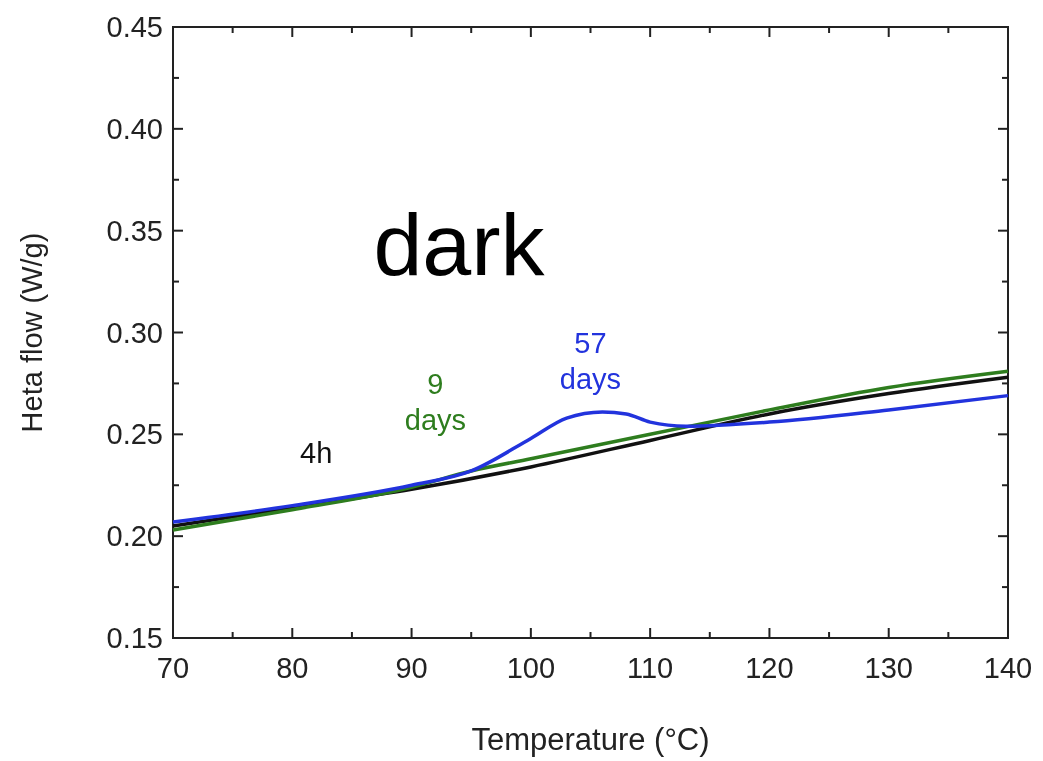 Image resolution: width=1043 pixels, height=761 pixels. I want to click on y-axis-title: Heta flow (W/g), so click(32, 332).